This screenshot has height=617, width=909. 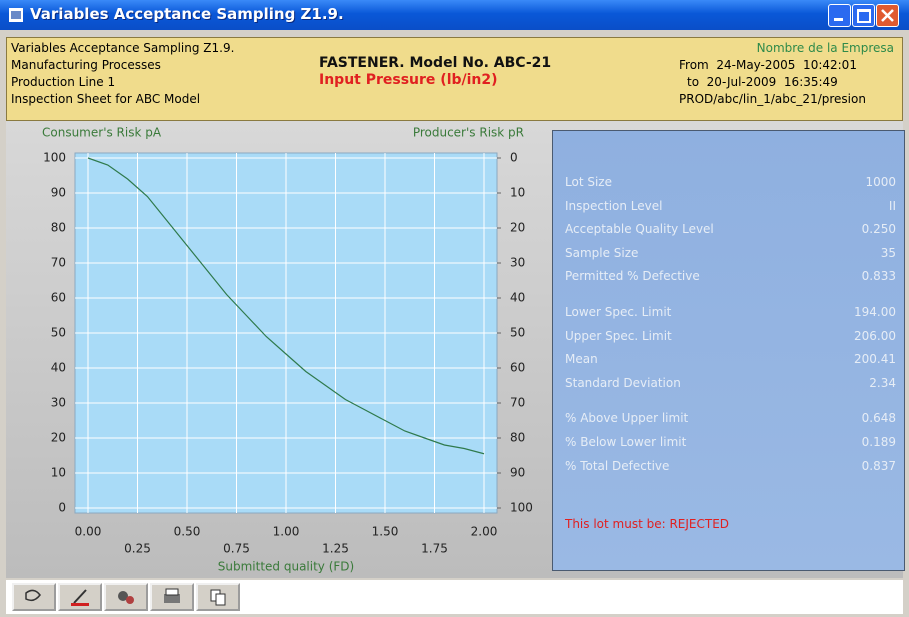 What do you see at coordinates (286, 567) in the screenshot?
I see `x-axis-label: Submitted quality (FD)` at bounding box center [286, 567].